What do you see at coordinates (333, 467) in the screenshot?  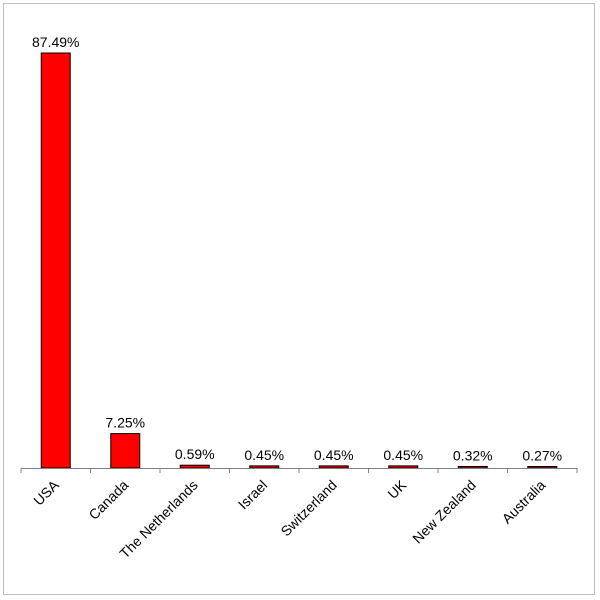 I see `bar-switzerland` at bounding box center [333, 467].